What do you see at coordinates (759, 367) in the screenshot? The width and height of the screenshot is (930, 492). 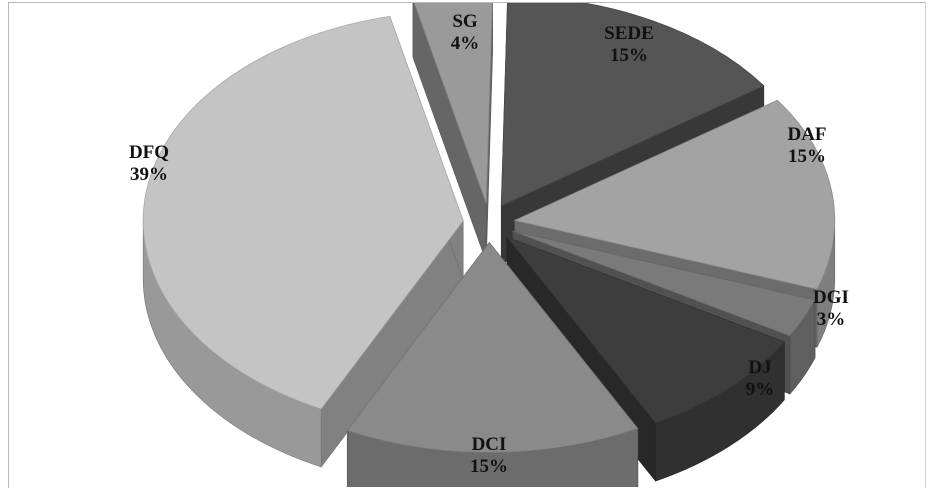 I see `slice-label-dj: DJ` at bounding box center [759, 367].